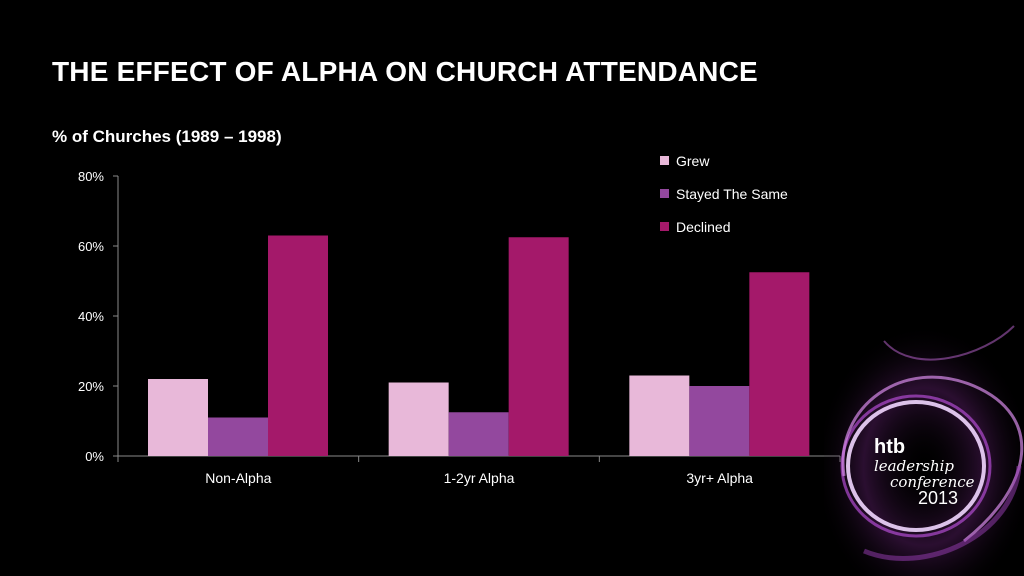 The width and height of the screenshot is (1024, 576). Describe the element at coordinates (238, 436) in the screenshot. I see `bar-stayed-the-same-non-alpha` at that location.